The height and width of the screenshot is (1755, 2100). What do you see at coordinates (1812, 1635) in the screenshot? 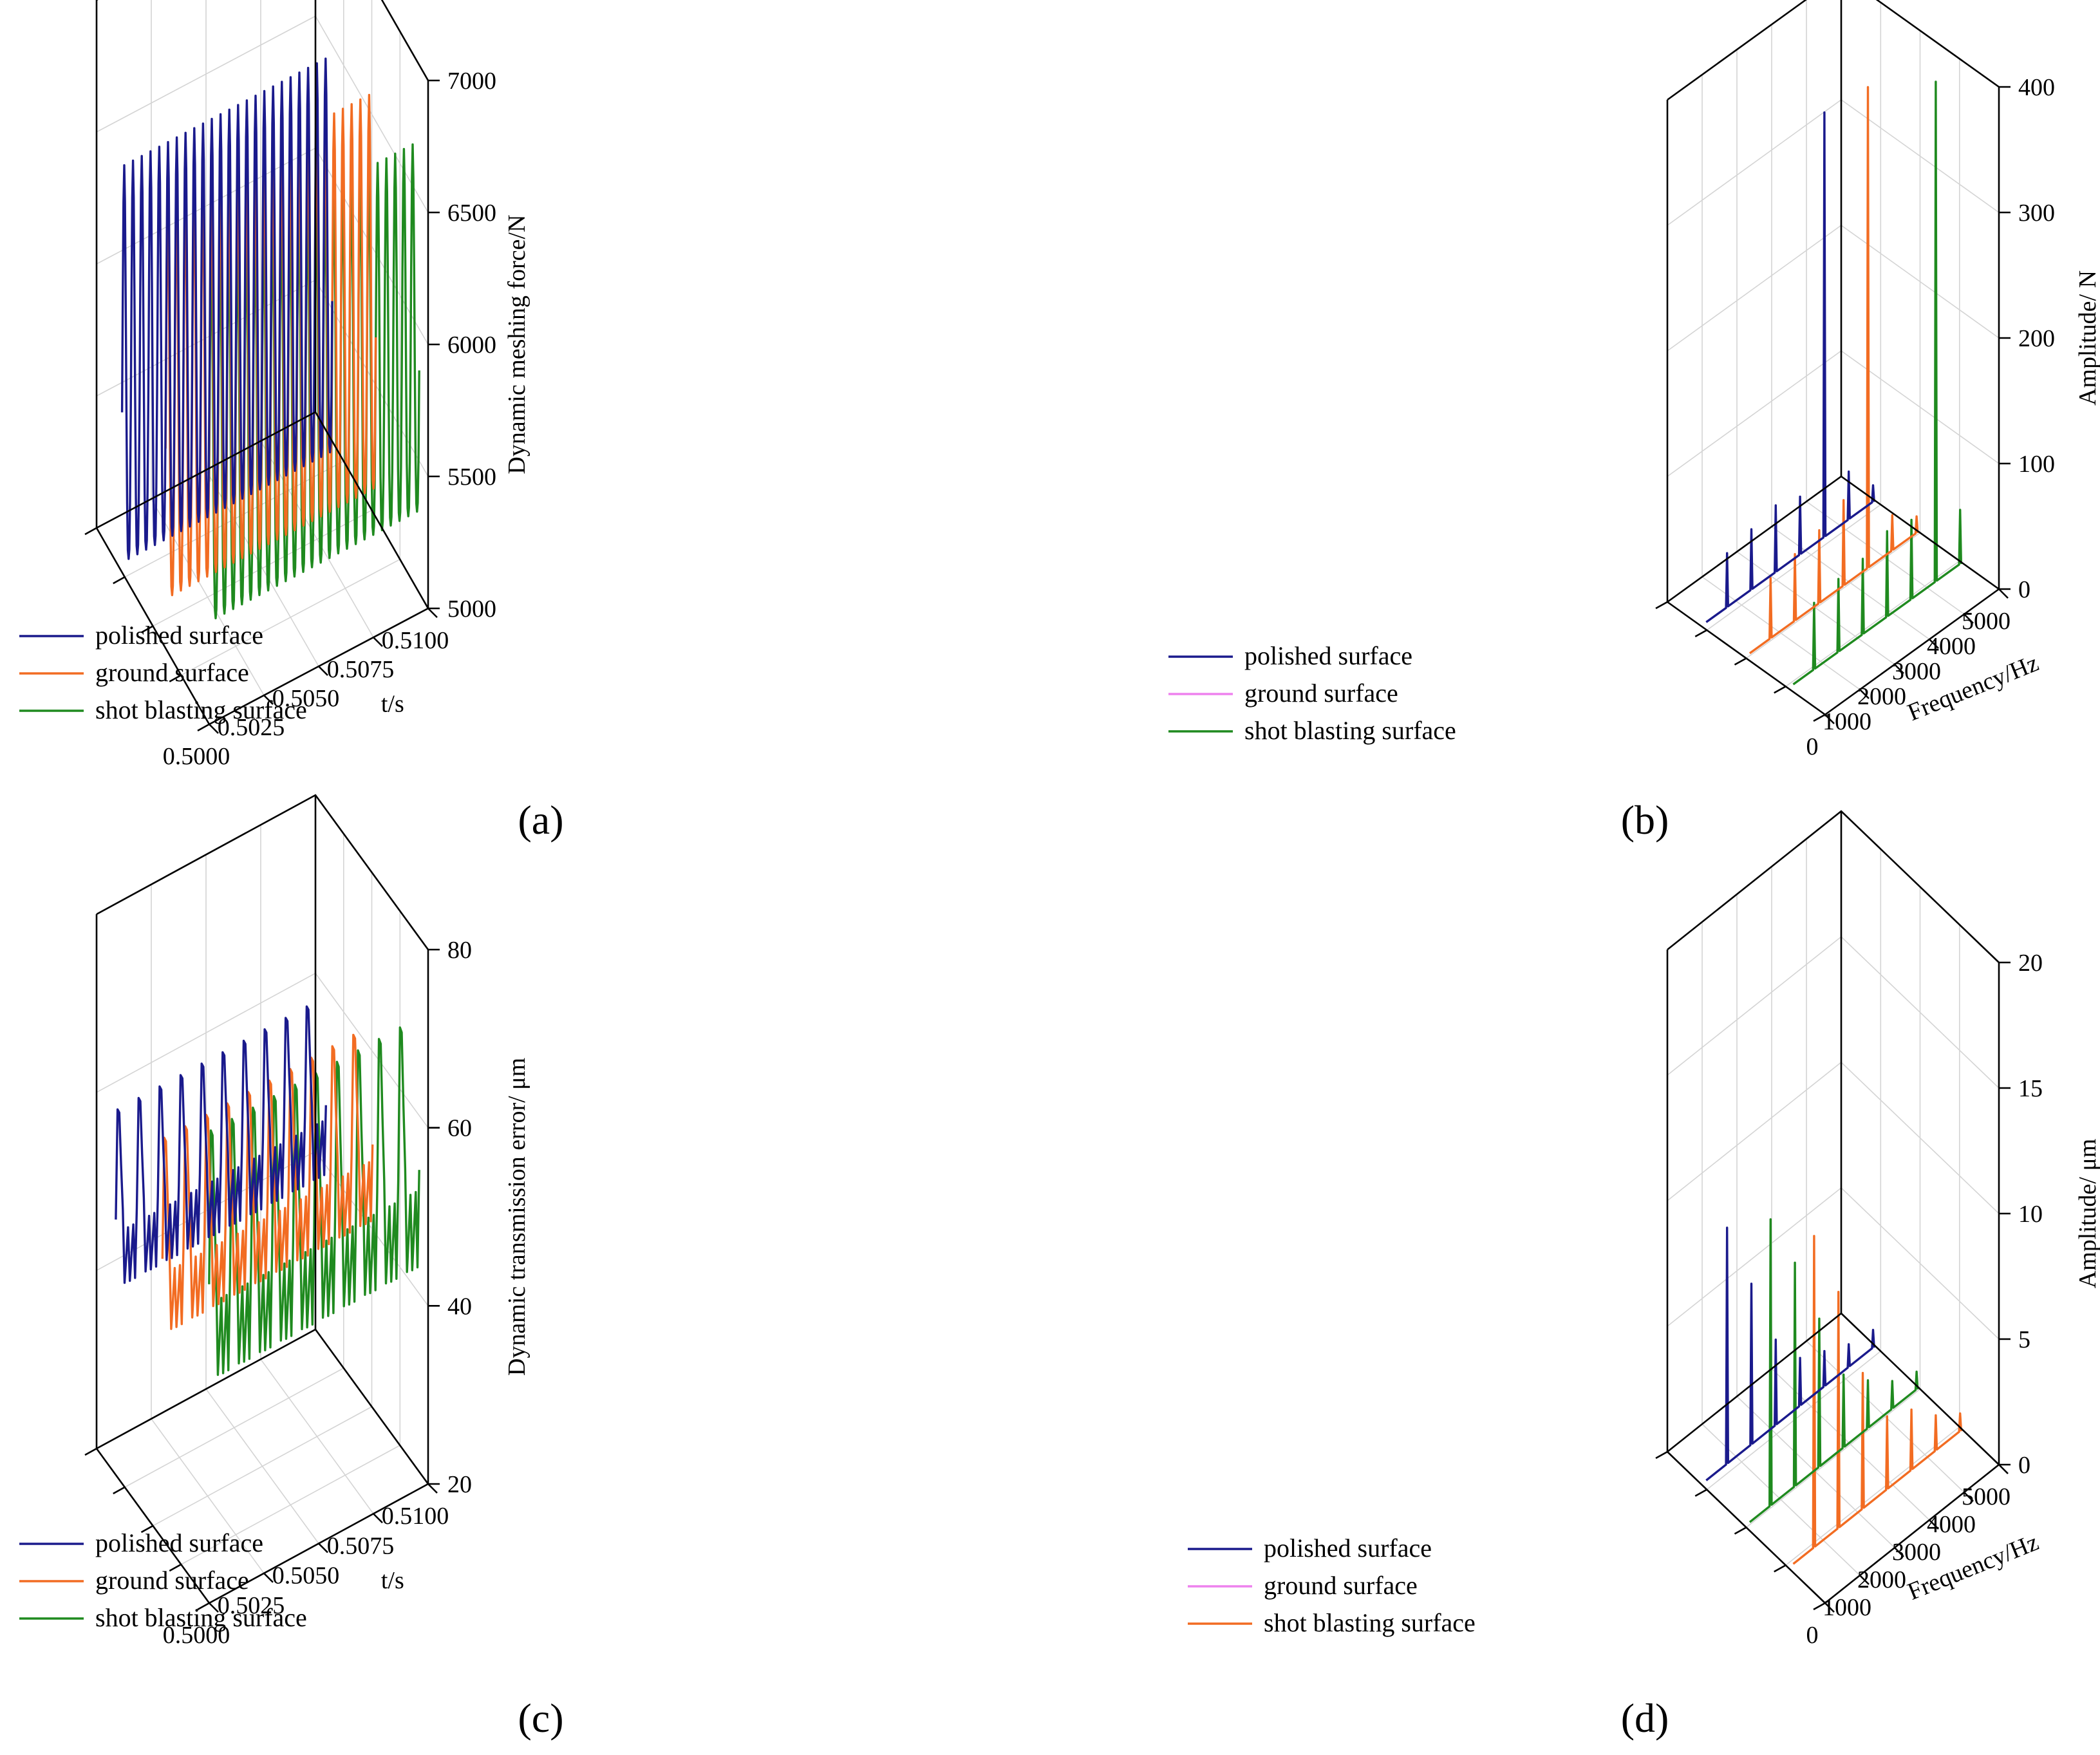
I see `x-tick-label: 0` at bounding box center [1812, 1635].